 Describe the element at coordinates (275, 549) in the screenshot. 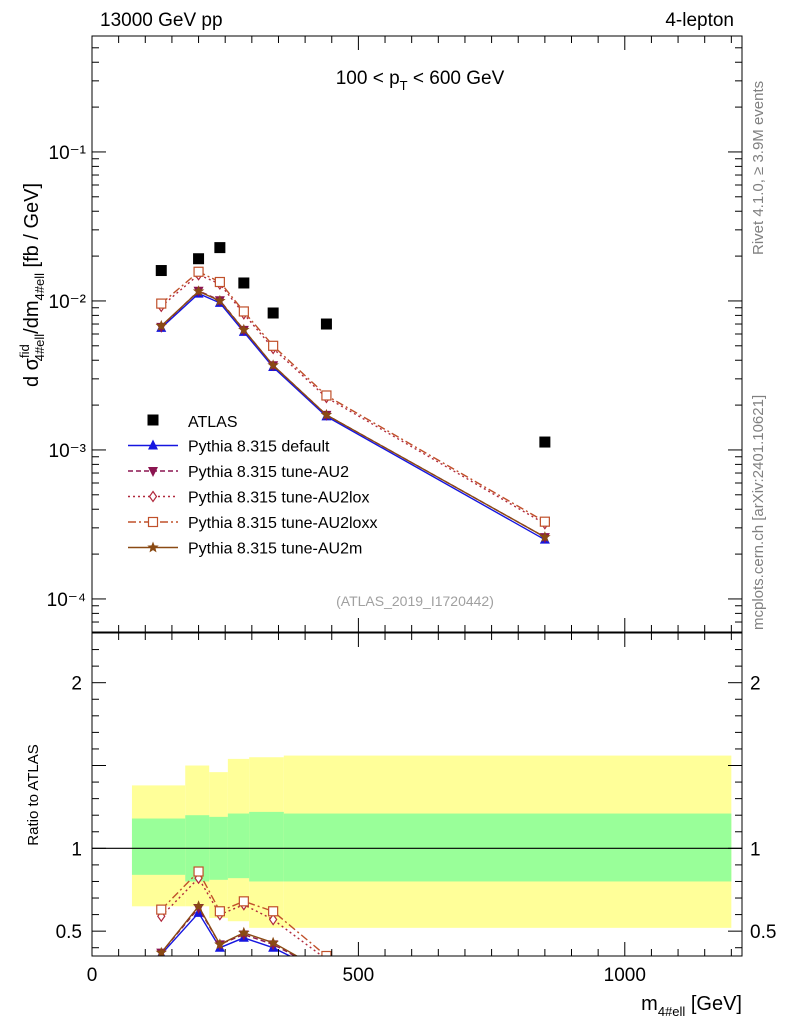

I see `legend-label-4: Pythia 8.315 tune-AU2m` at that location.